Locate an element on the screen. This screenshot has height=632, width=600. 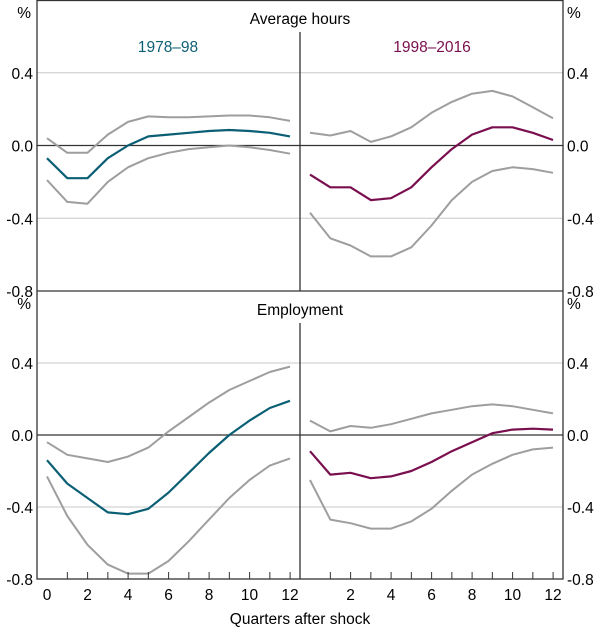
x-tick-label-right: 6 is located at coordinates (431, 595).